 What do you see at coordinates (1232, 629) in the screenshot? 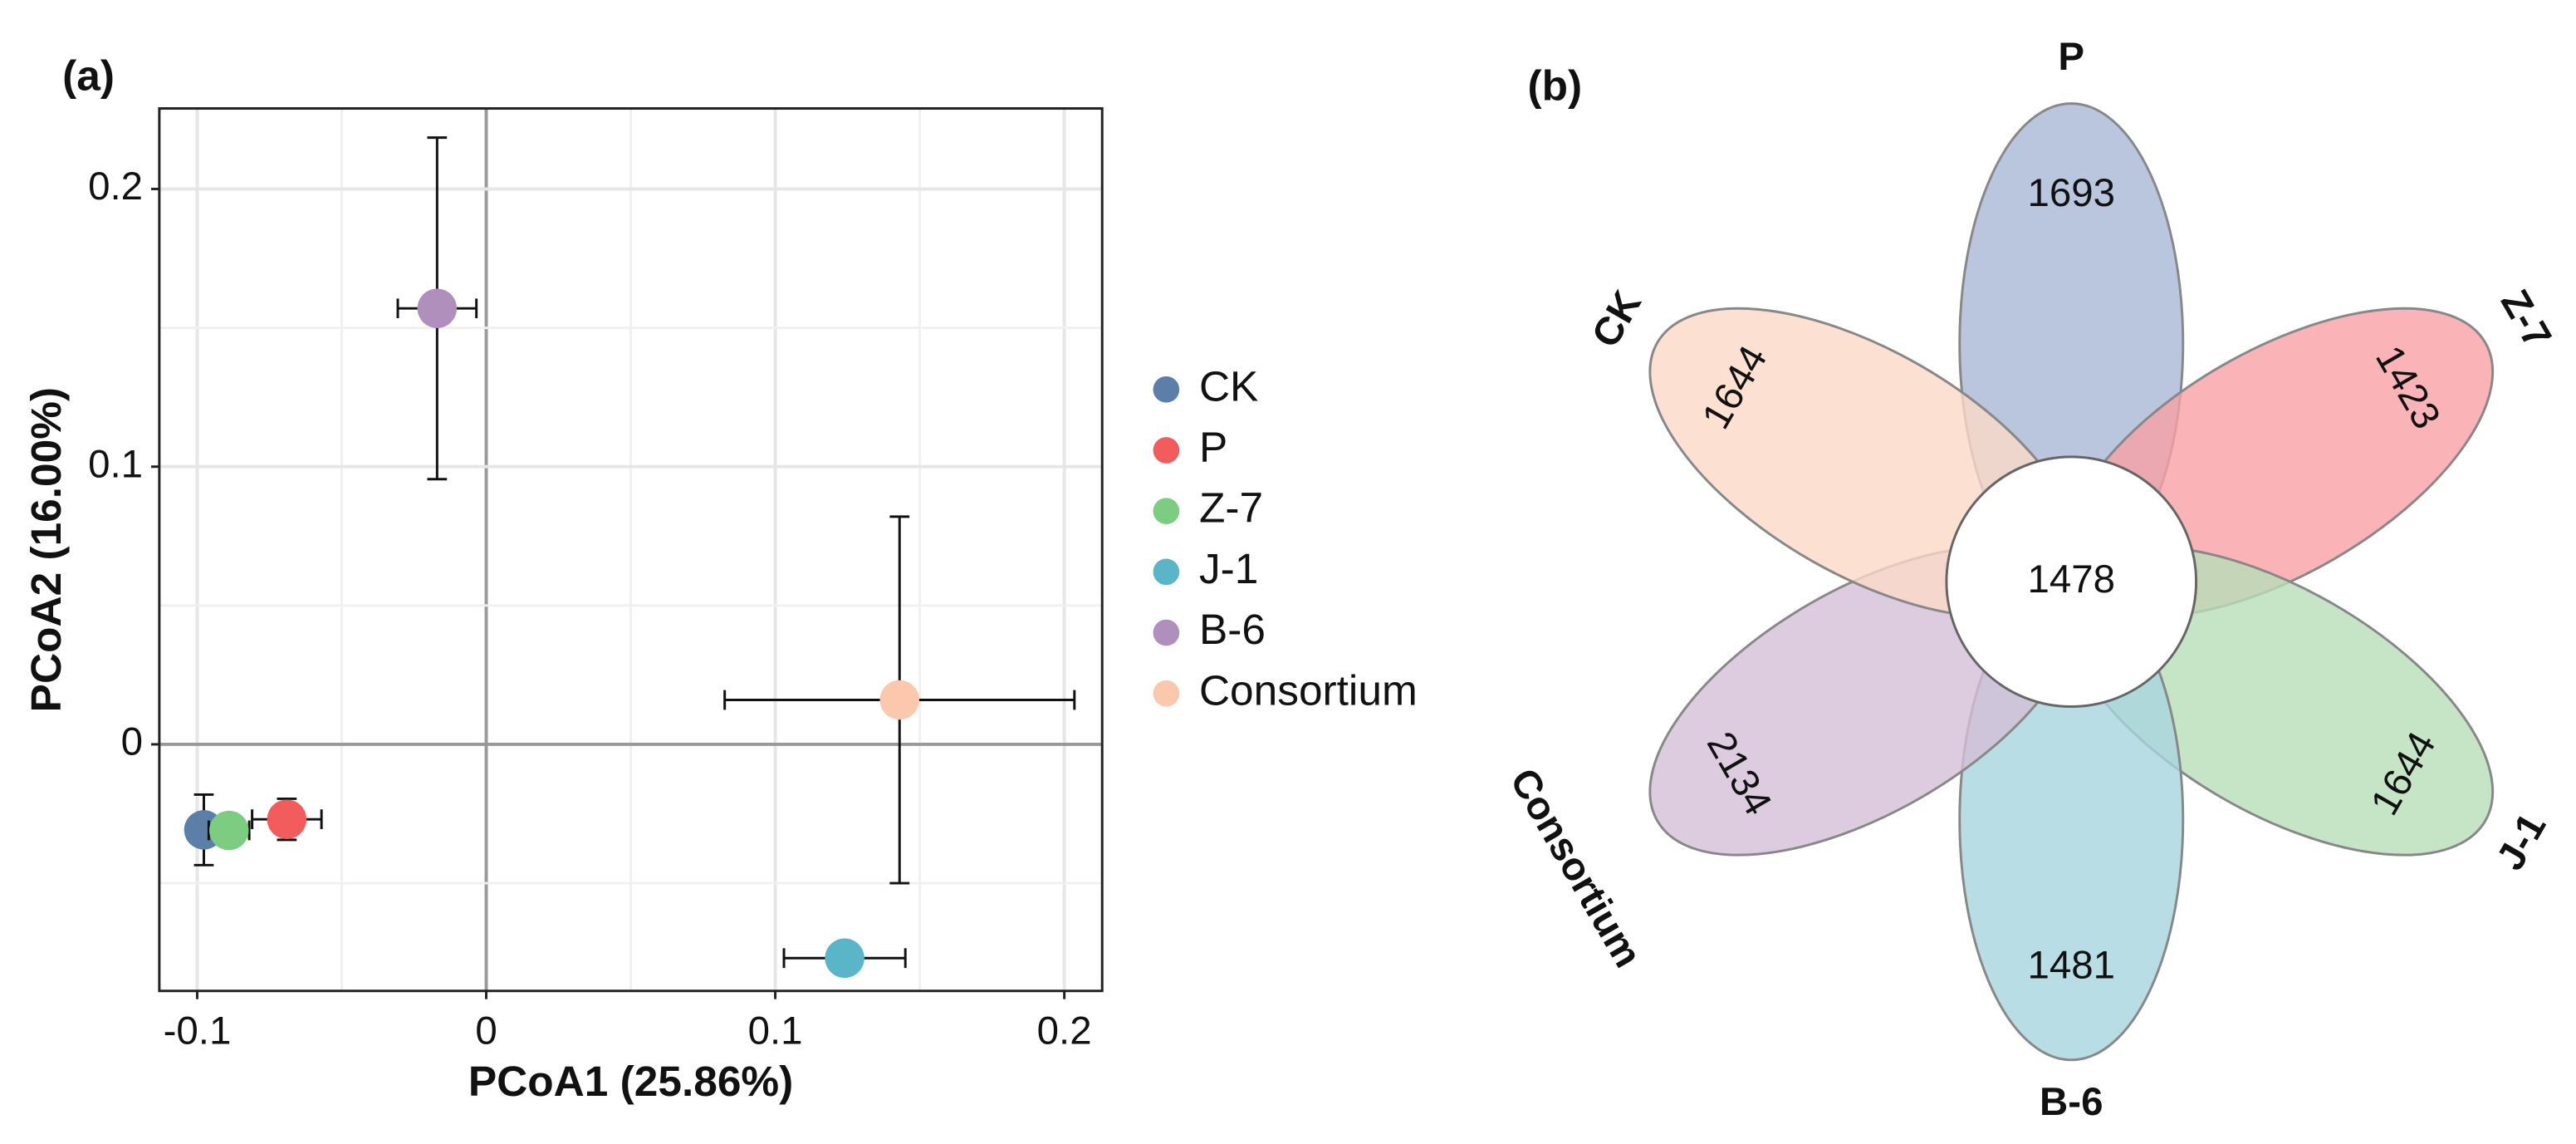
I see `legend-label: B-6` at bounding box center [1232, 629].